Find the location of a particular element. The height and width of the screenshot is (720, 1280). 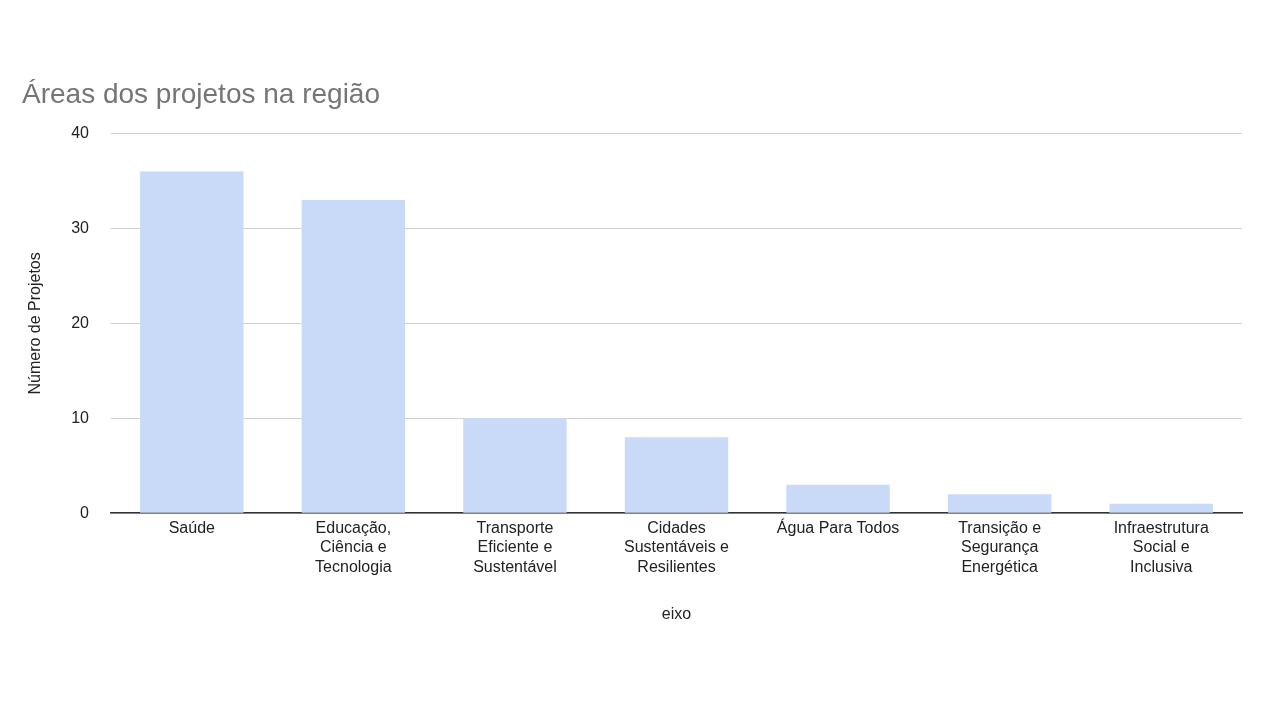

x-tick-label: Água Para Todos is located at coordinates (838, 527).